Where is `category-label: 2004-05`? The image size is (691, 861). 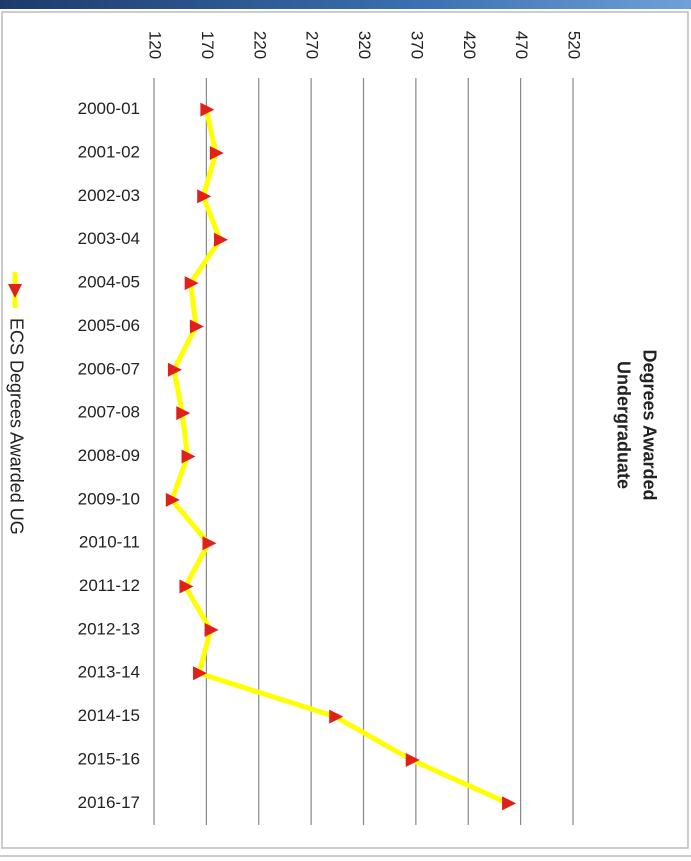
category-label: 2004-05 is located at coordinates (109, 282).